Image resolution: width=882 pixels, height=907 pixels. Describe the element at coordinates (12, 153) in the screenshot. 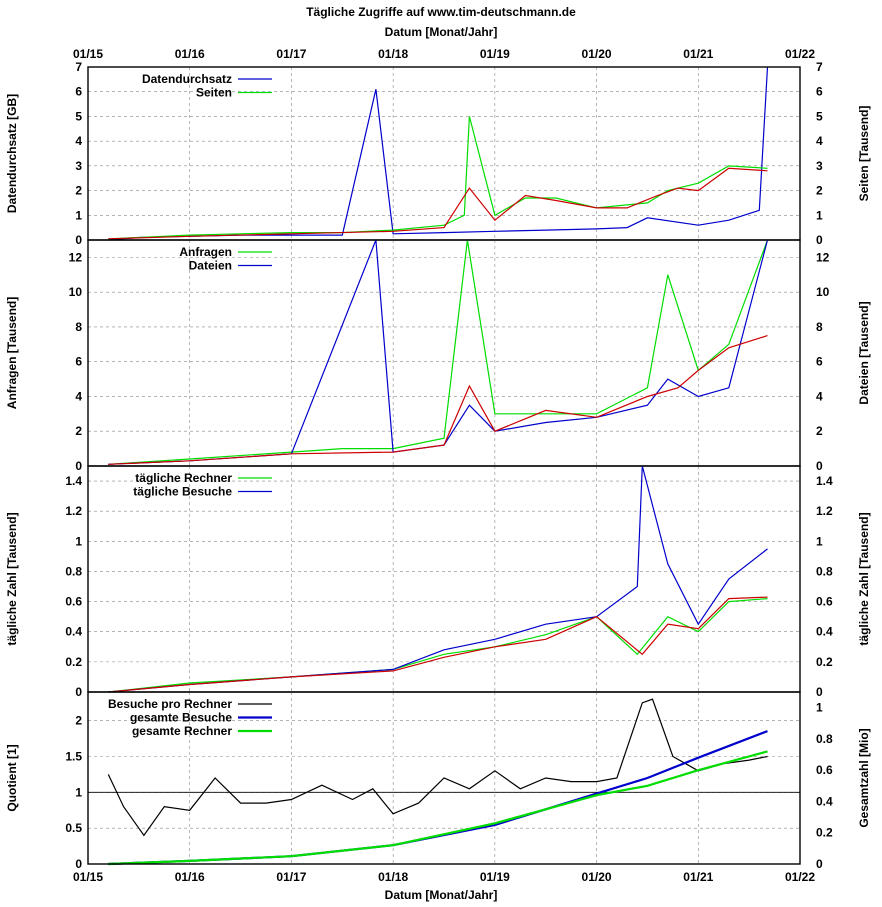

I see `y-axis-label-left: Datendurchsatz [GB]` at that location.